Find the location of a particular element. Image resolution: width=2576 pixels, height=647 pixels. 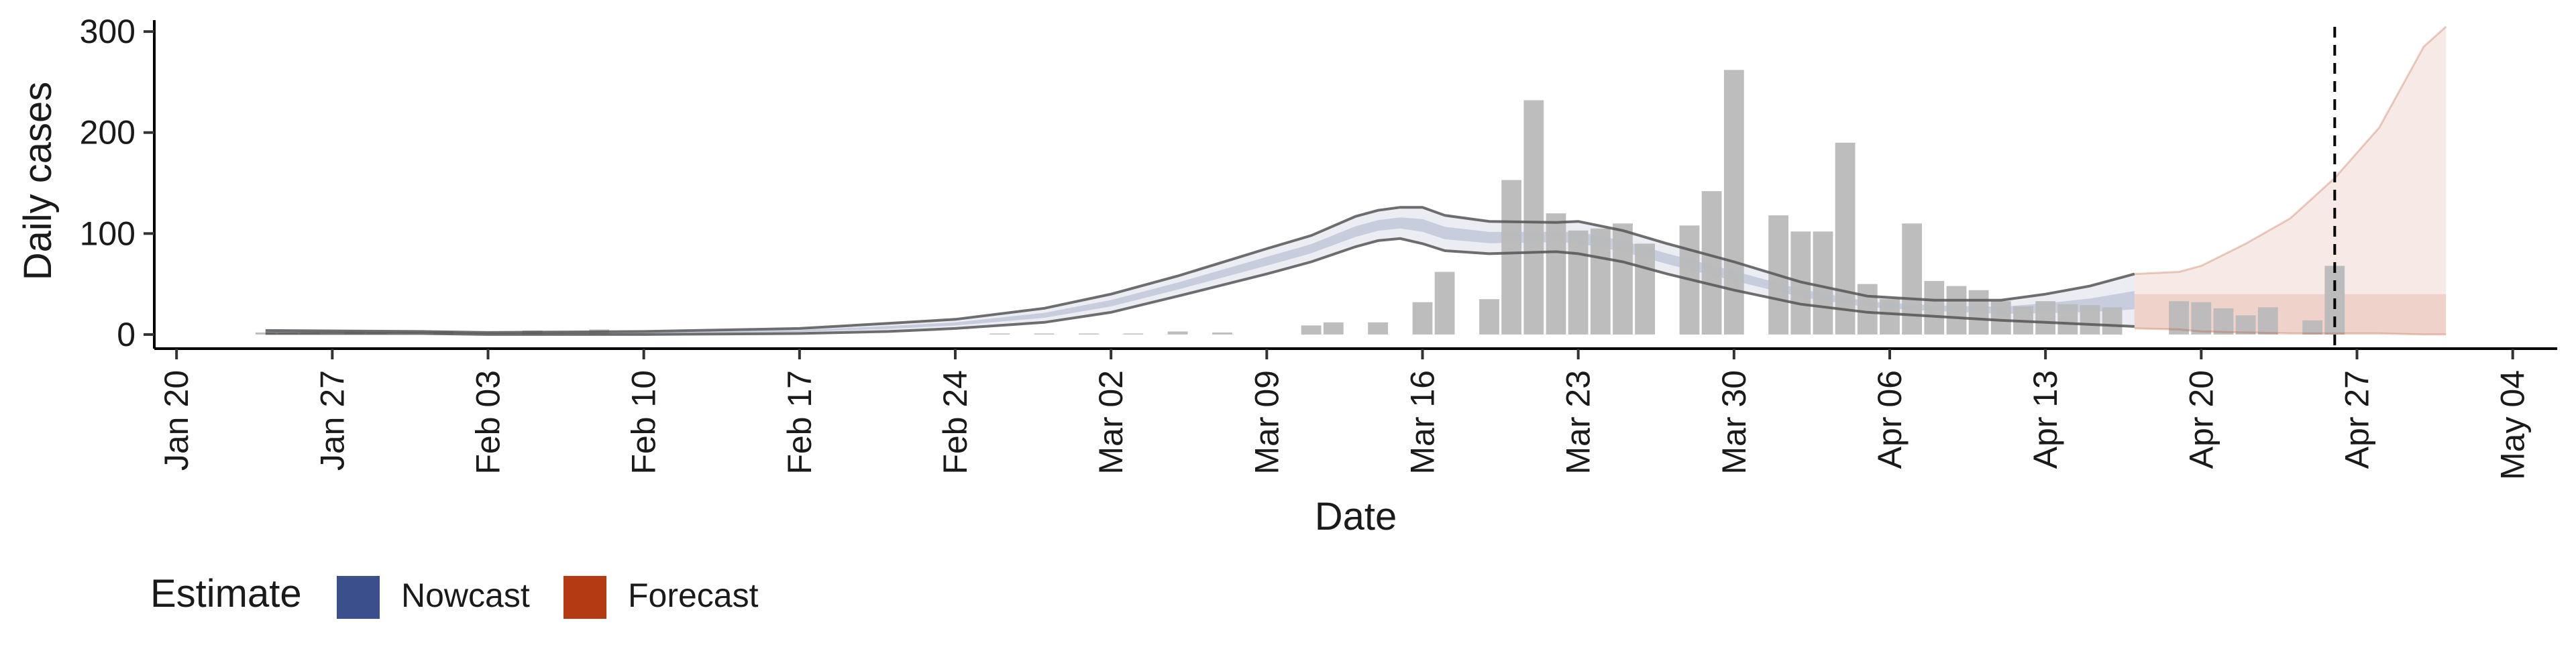

x-tick-label: Feb 10 is located at coordinates (644, 422).